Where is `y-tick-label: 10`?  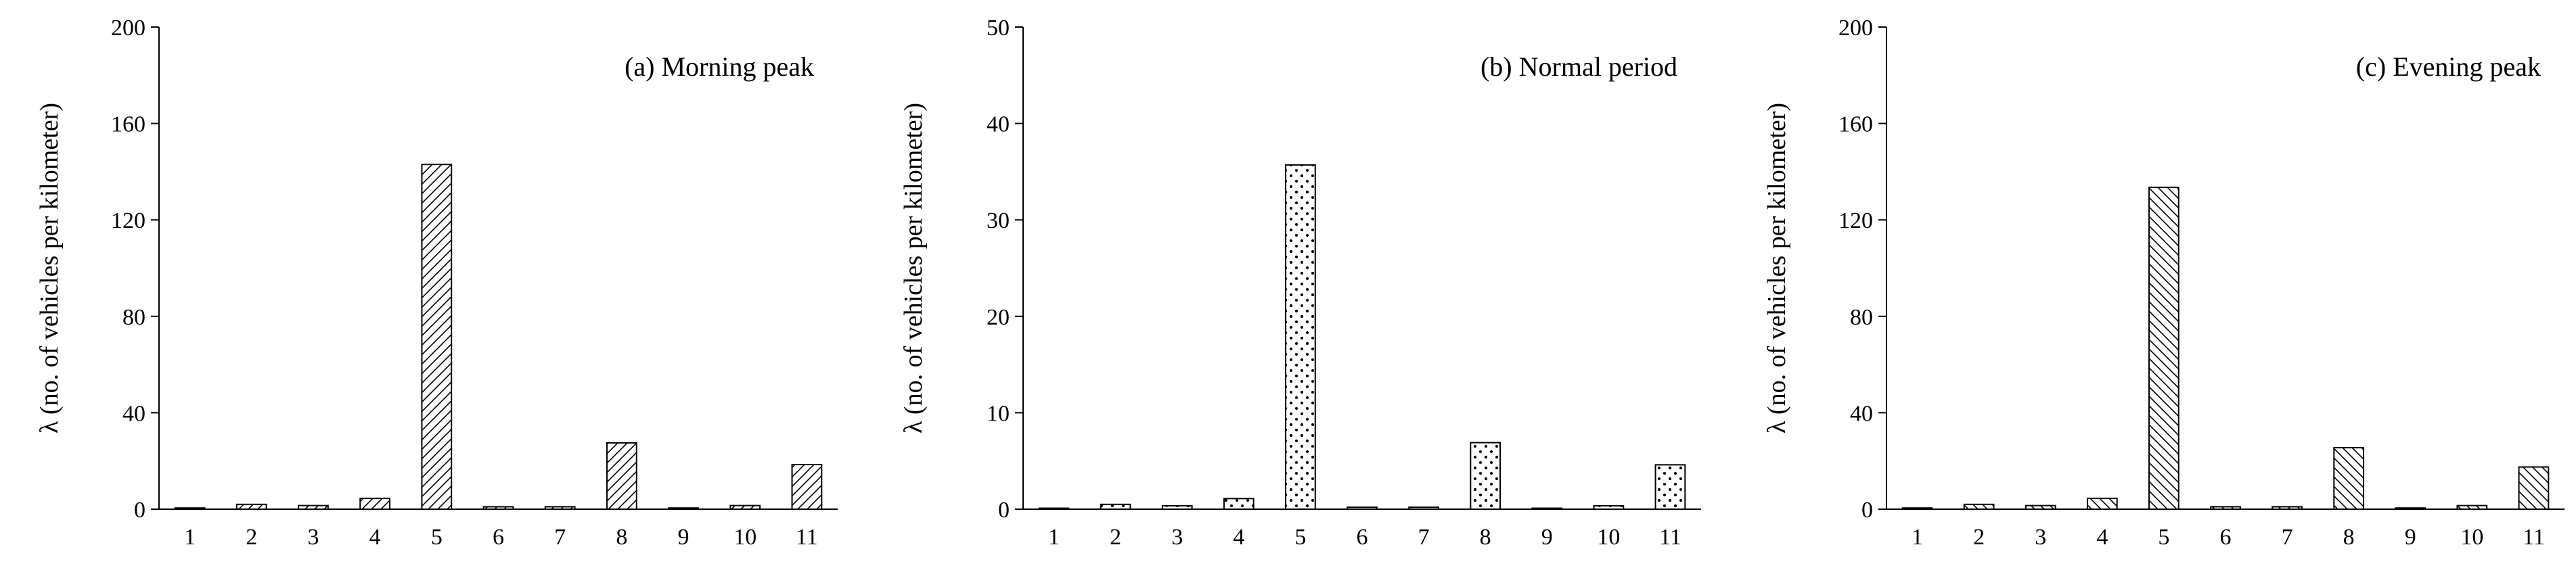 y-tick-label: 10 is located at coordinates (998, 414).